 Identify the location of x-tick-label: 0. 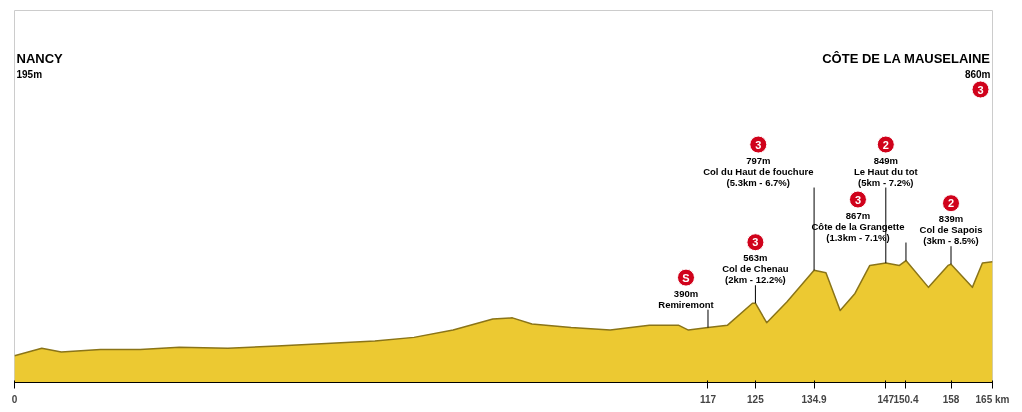
(14, 399).